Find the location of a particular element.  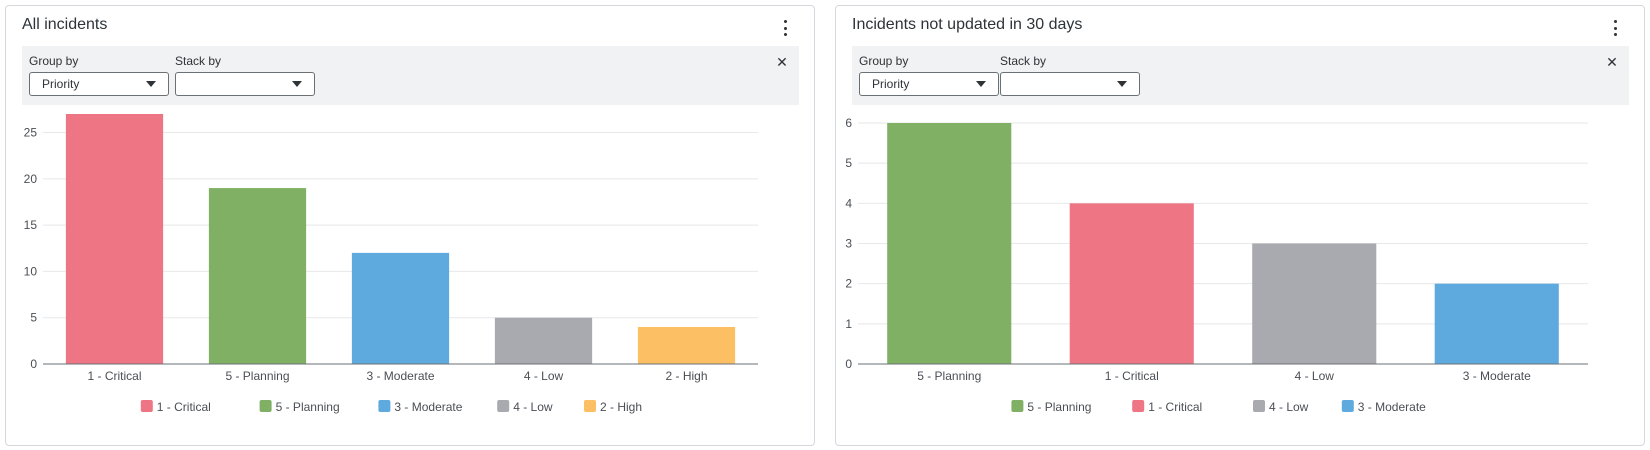

y-tick-label: 3 is located at coordinates (848, 244).